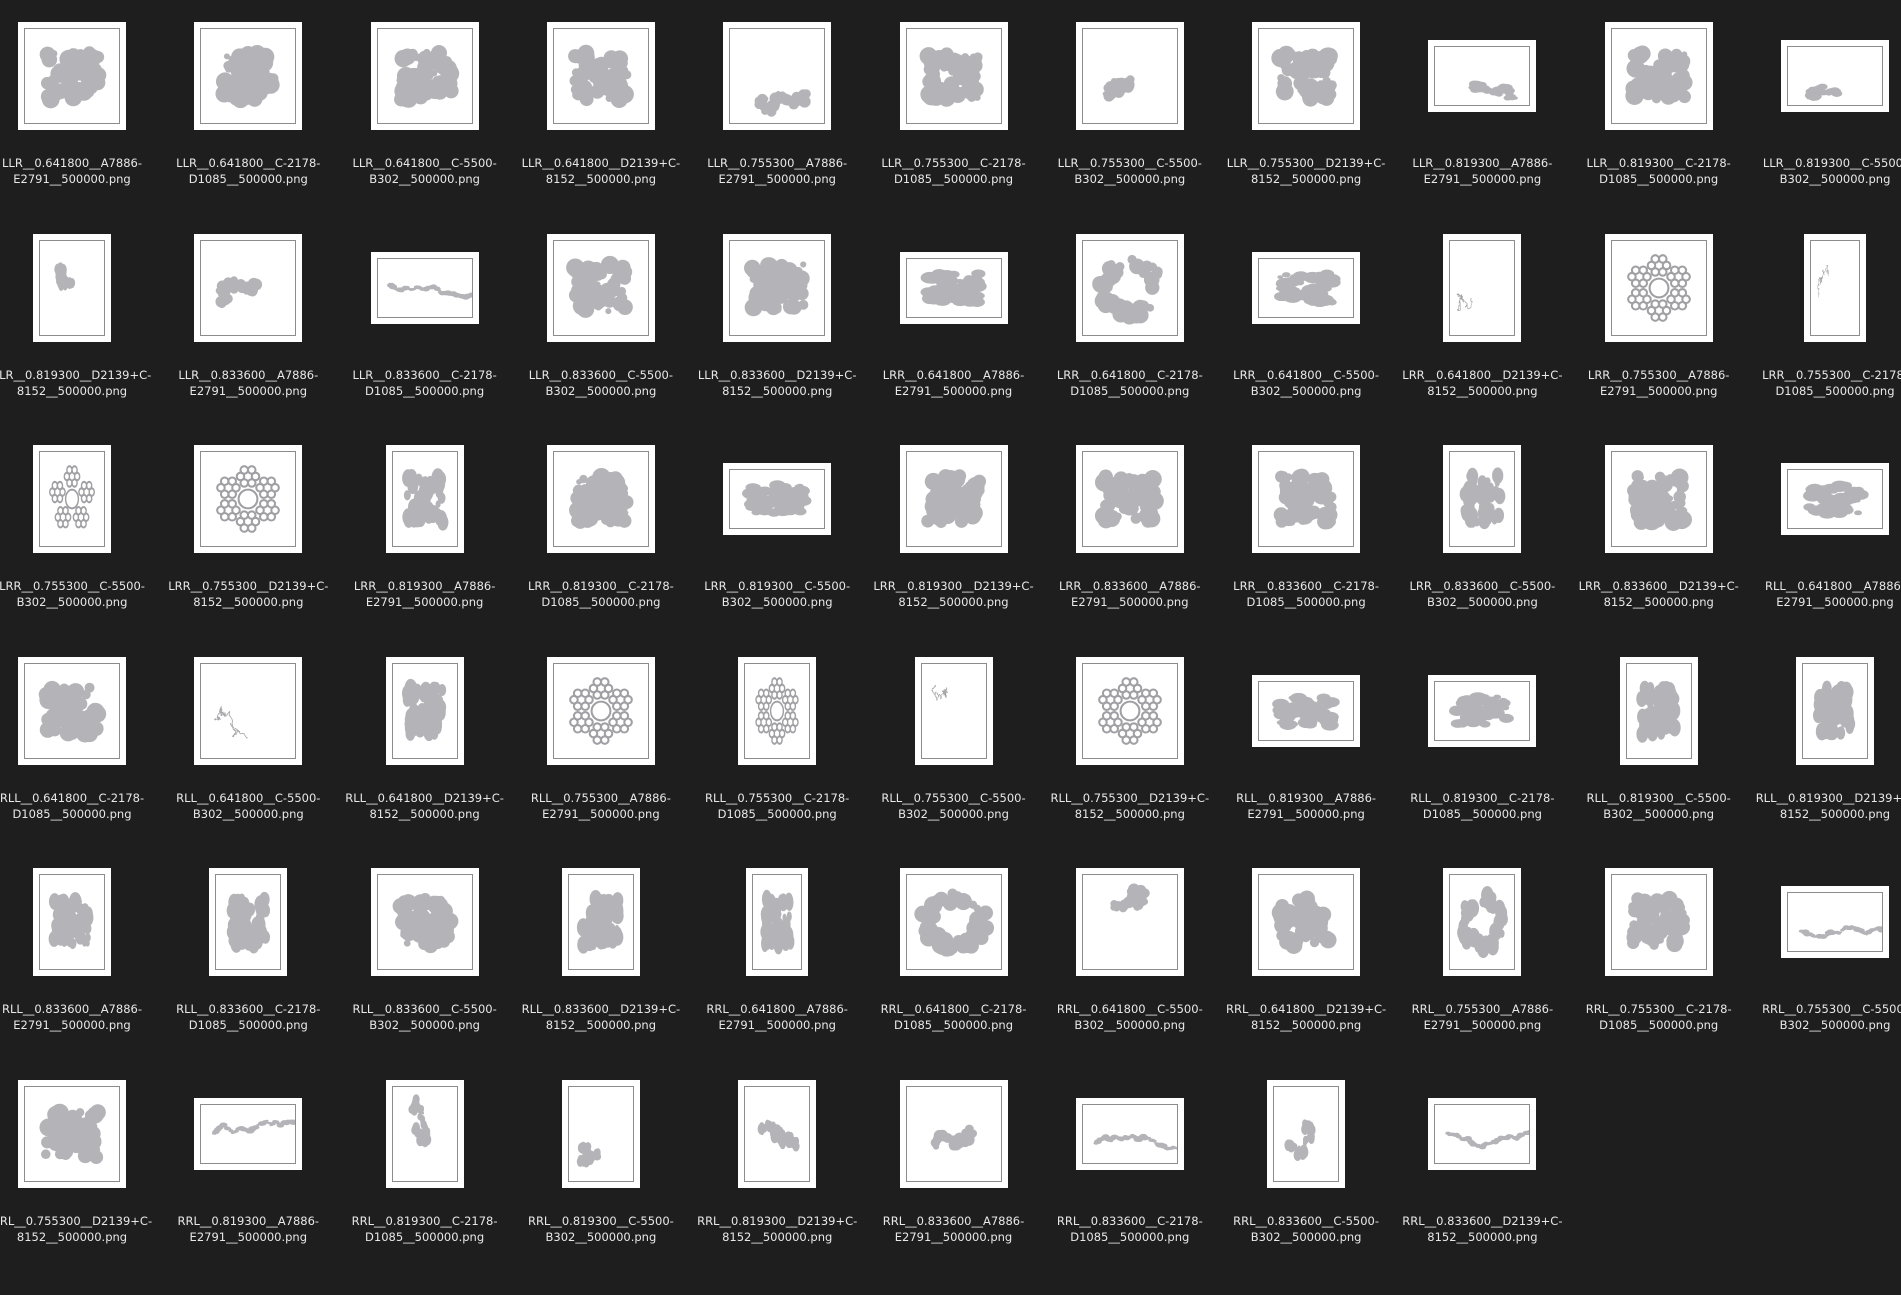  I want to click on file-item: LLR__0.819300__C-2178- D1085__500000.png, so click(1658, 107).